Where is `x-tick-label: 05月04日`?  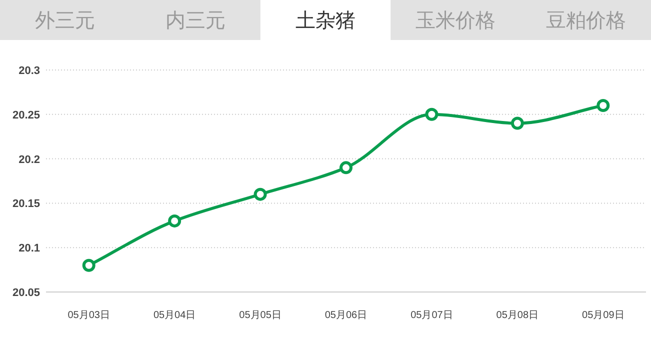
x-tick-label: 05月04日 is located at coordinates (174, 315).